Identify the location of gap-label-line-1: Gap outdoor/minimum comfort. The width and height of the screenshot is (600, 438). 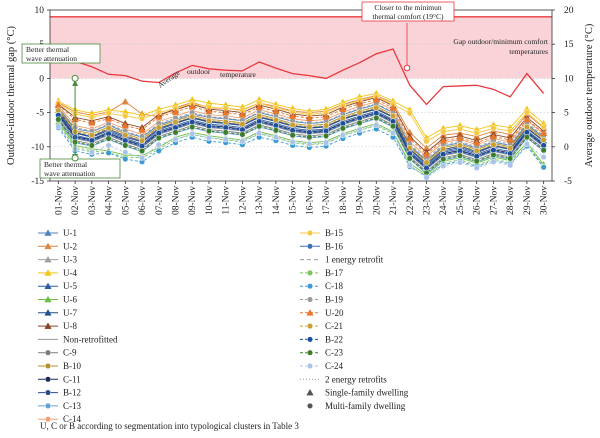
(500, 41).